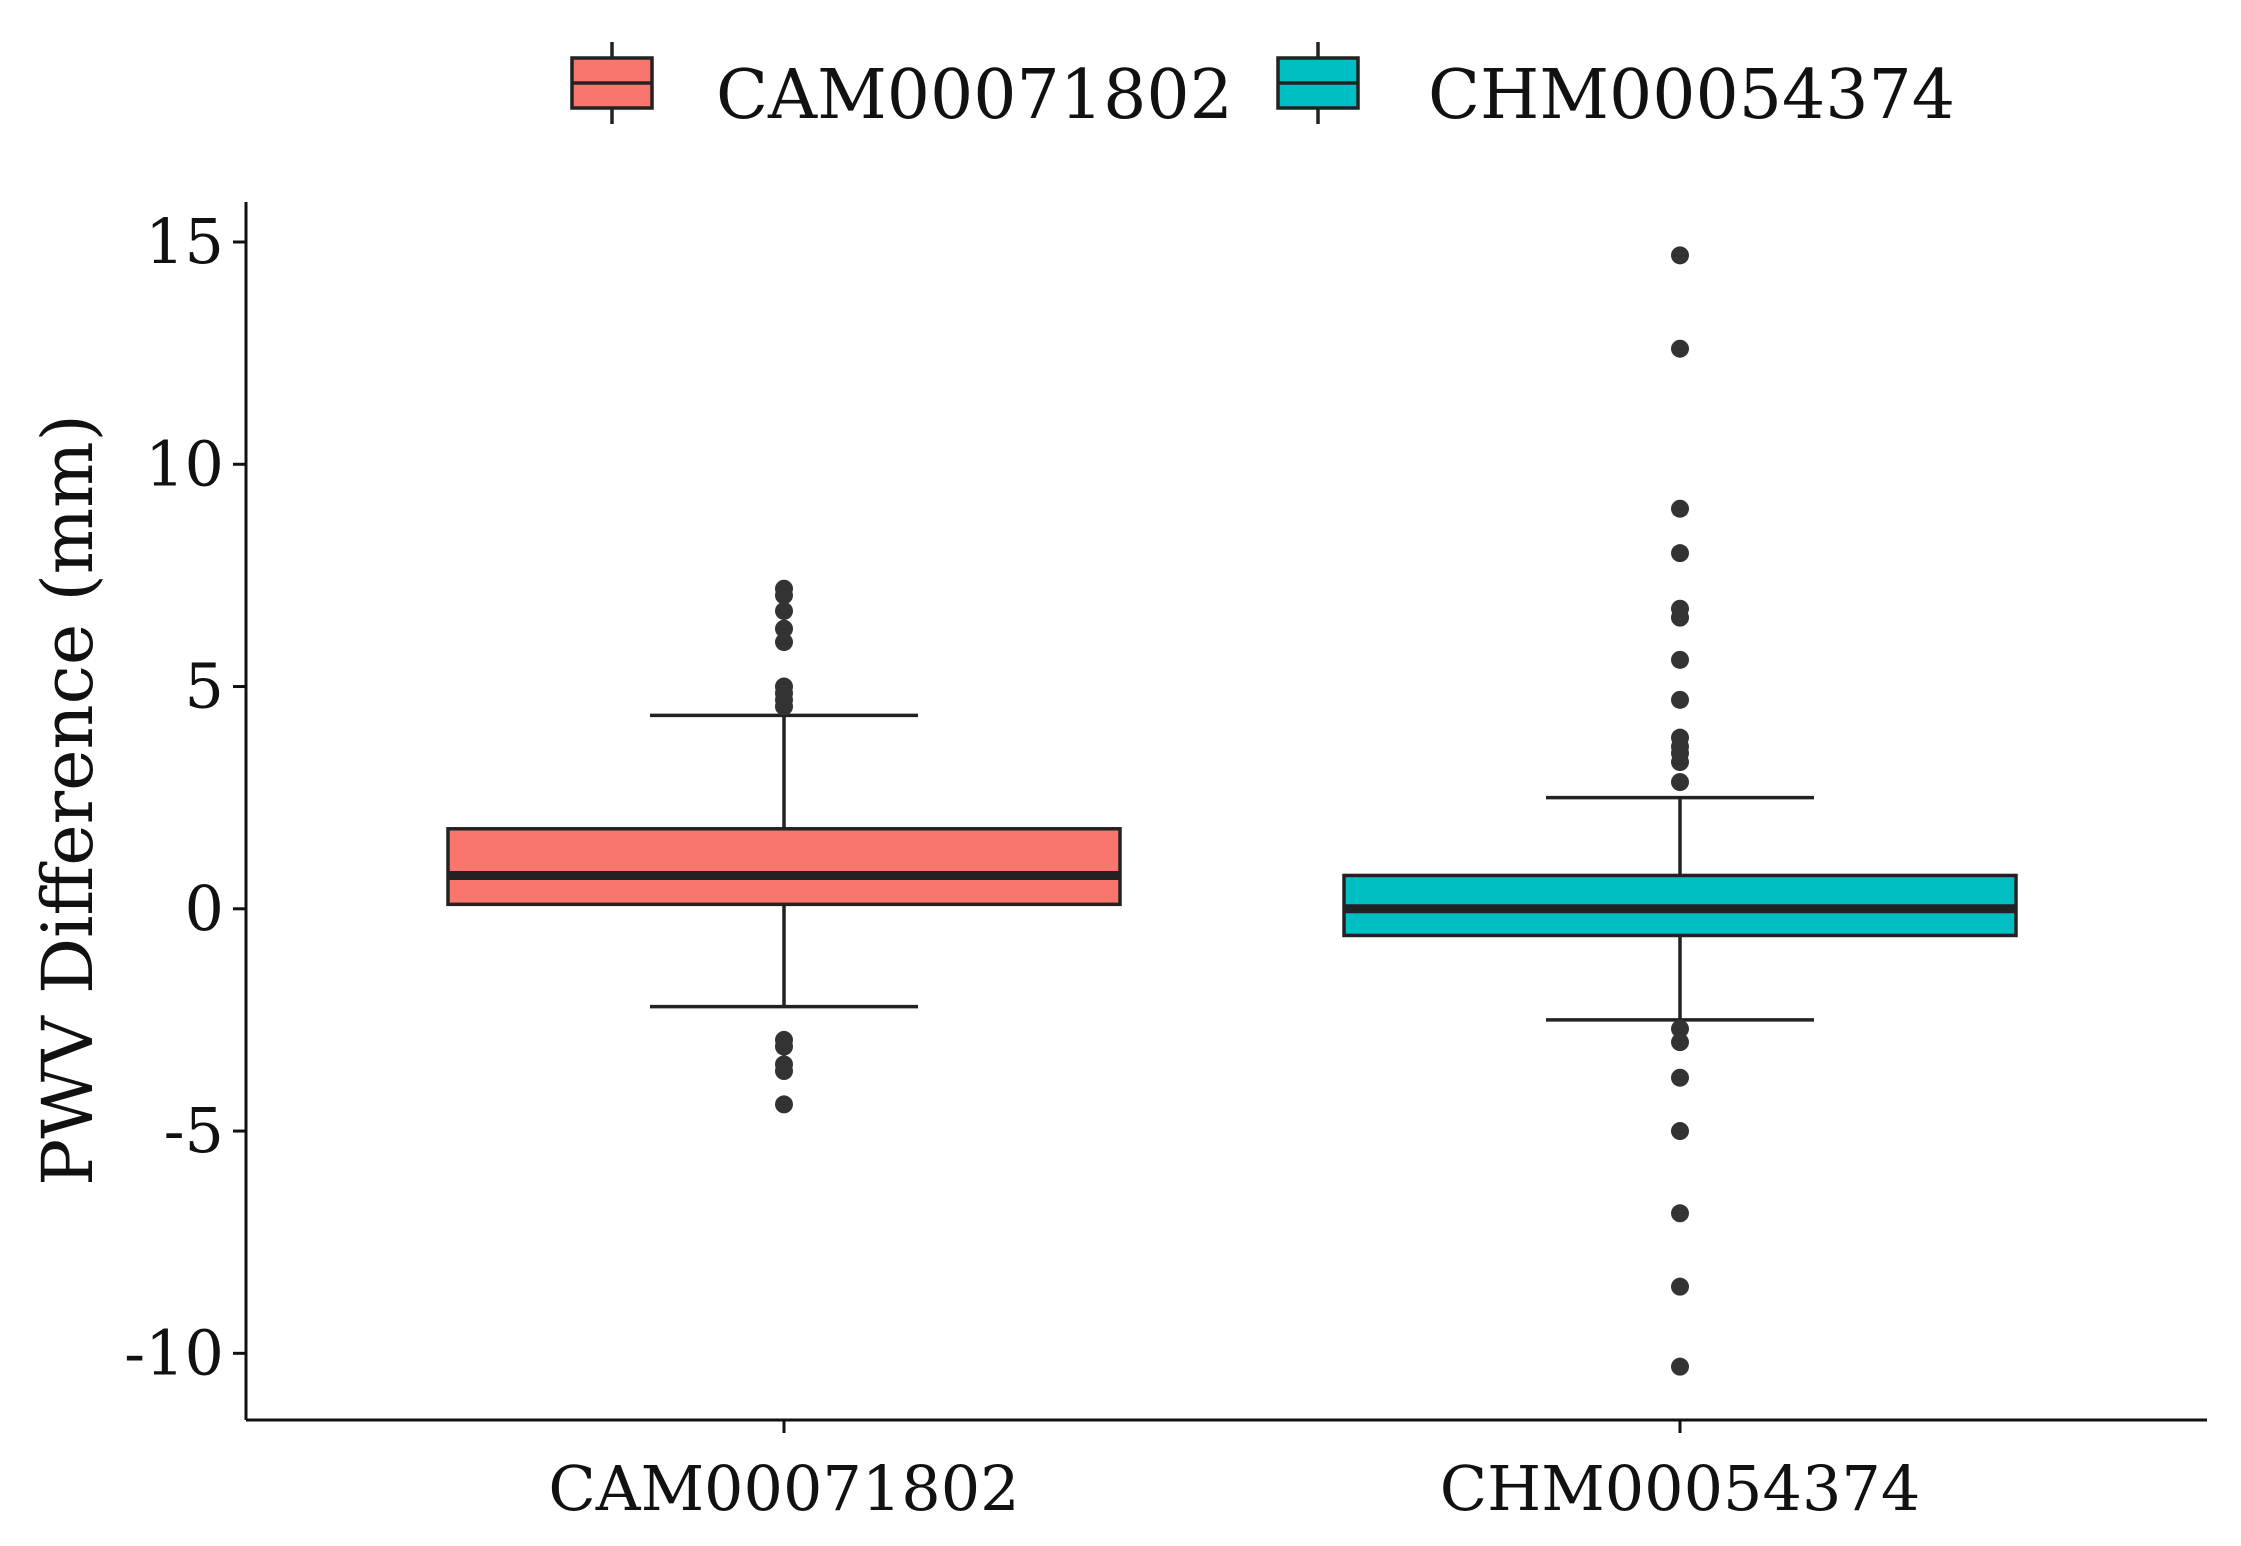 Image resolution: width=2241 pixels, height=1546 pixels. Describe the element at coordinates (1262, 88) in the screenshot. I see `legend: CAM00071802 CHM00054374` at that location.